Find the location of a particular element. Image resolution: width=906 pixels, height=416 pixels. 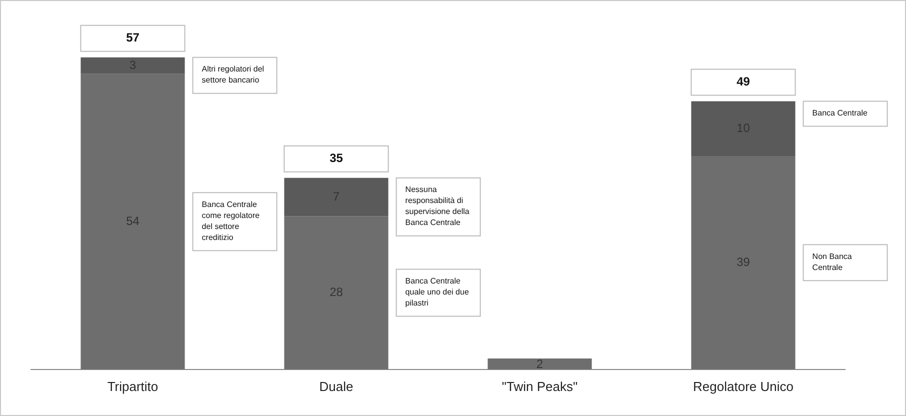

x-tick-label: Regolatore Unico is located at coordinates (743, 386).